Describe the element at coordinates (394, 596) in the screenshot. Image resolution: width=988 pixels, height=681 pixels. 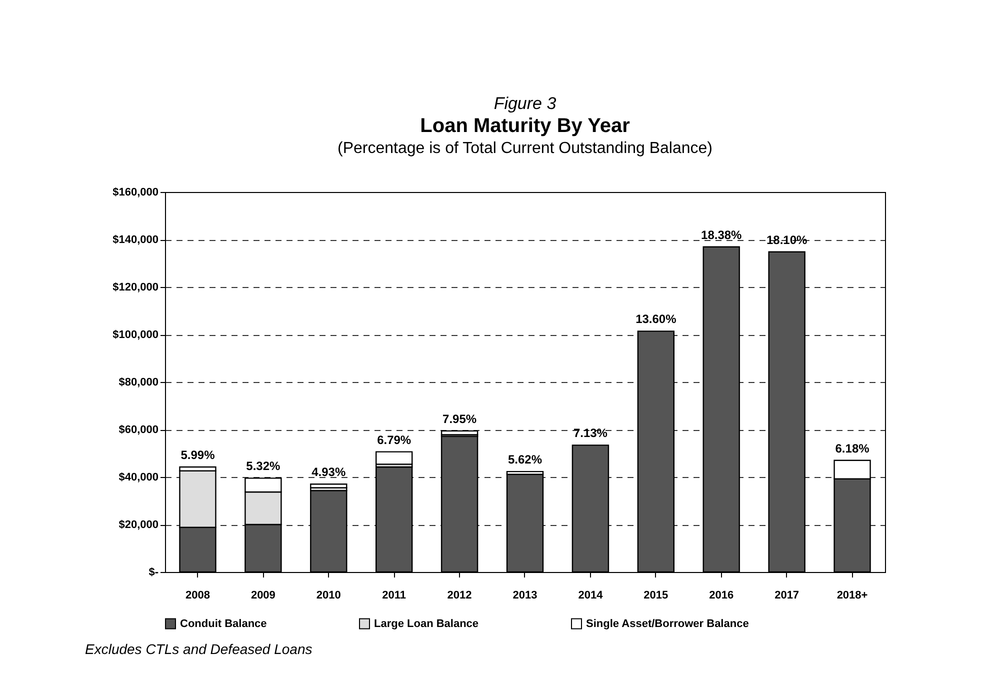
I see `x-tick-label: 2011` at that location.